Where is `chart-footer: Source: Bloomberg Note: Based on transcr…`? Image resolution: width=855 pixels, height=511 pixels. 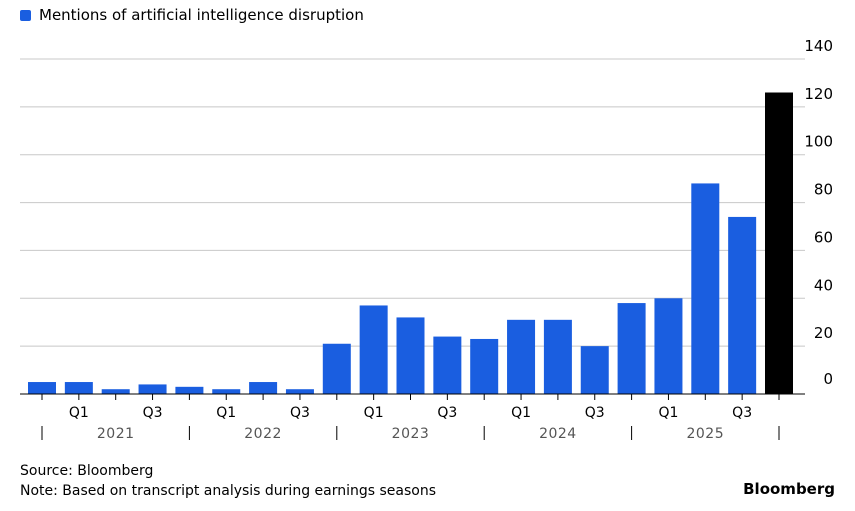
chart-footer: Source: Bloomberg Note: Based on transcr… is located at coordinates (228, 481).